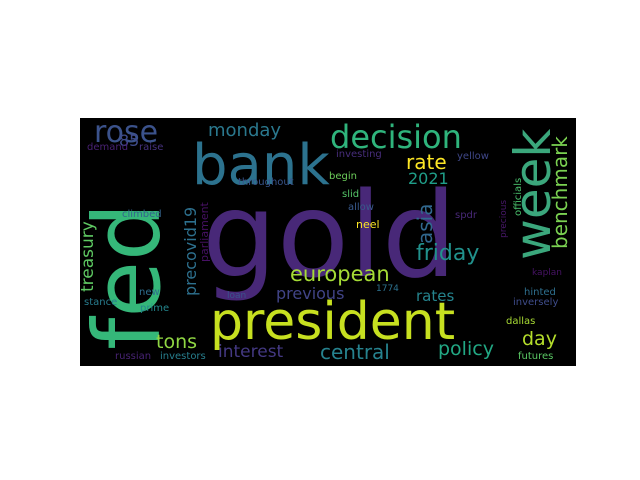 The width and height of the screenshot is (640, 480). What do you see at coordinates (310, 293) in the screenshot?
I see `word-previous: previous` at bounding box center [310, 293].